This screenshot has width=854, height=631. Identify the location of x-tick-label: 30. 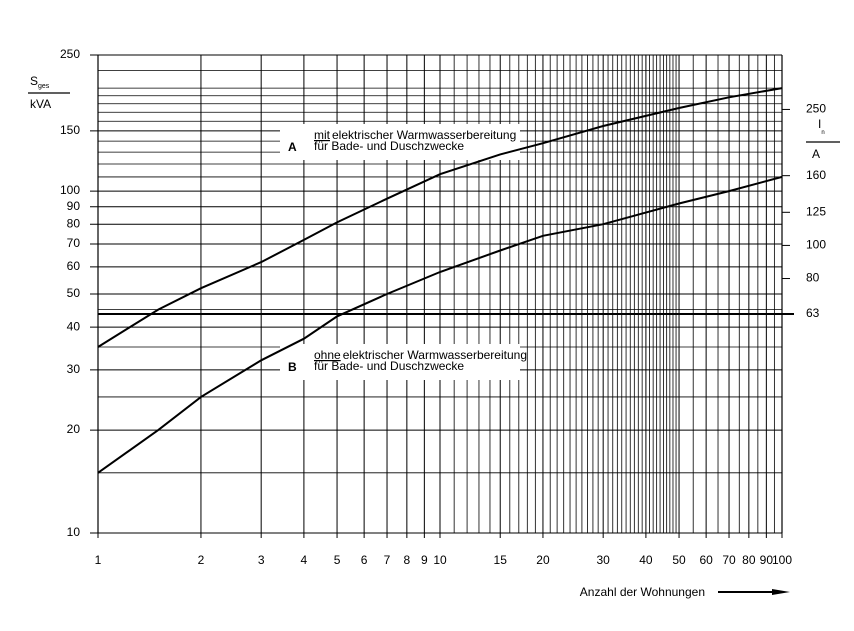
(603, 560).